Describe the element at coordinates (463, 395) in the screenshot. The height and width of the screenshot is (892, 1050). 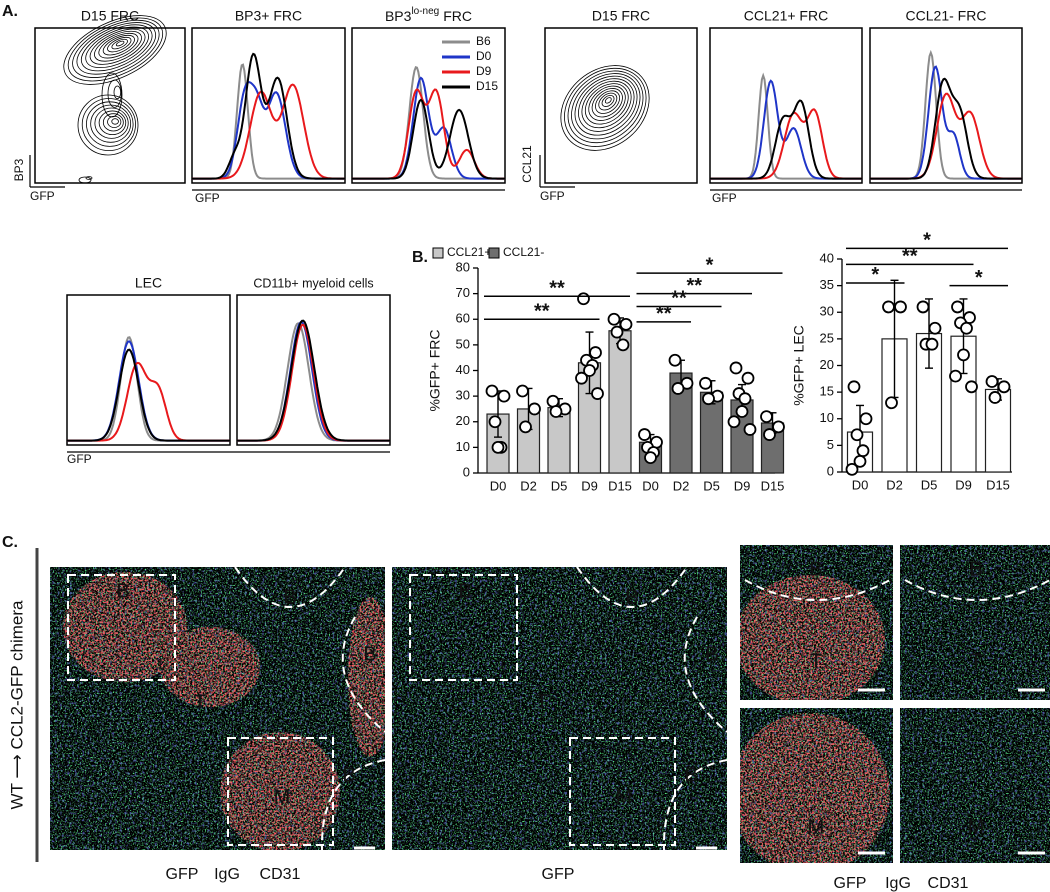
I see `y-tick-label: 30` at that location.